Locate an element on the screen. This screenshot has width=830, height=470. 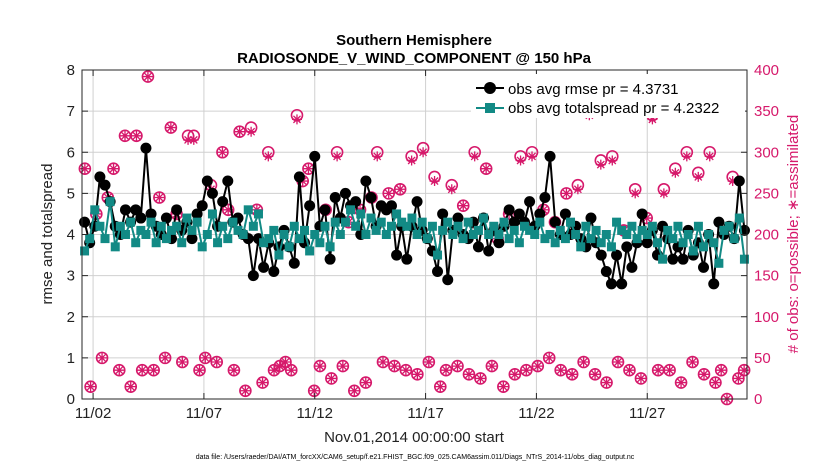
x-tick-label: 11/17 is located at coordinates (425, 413).